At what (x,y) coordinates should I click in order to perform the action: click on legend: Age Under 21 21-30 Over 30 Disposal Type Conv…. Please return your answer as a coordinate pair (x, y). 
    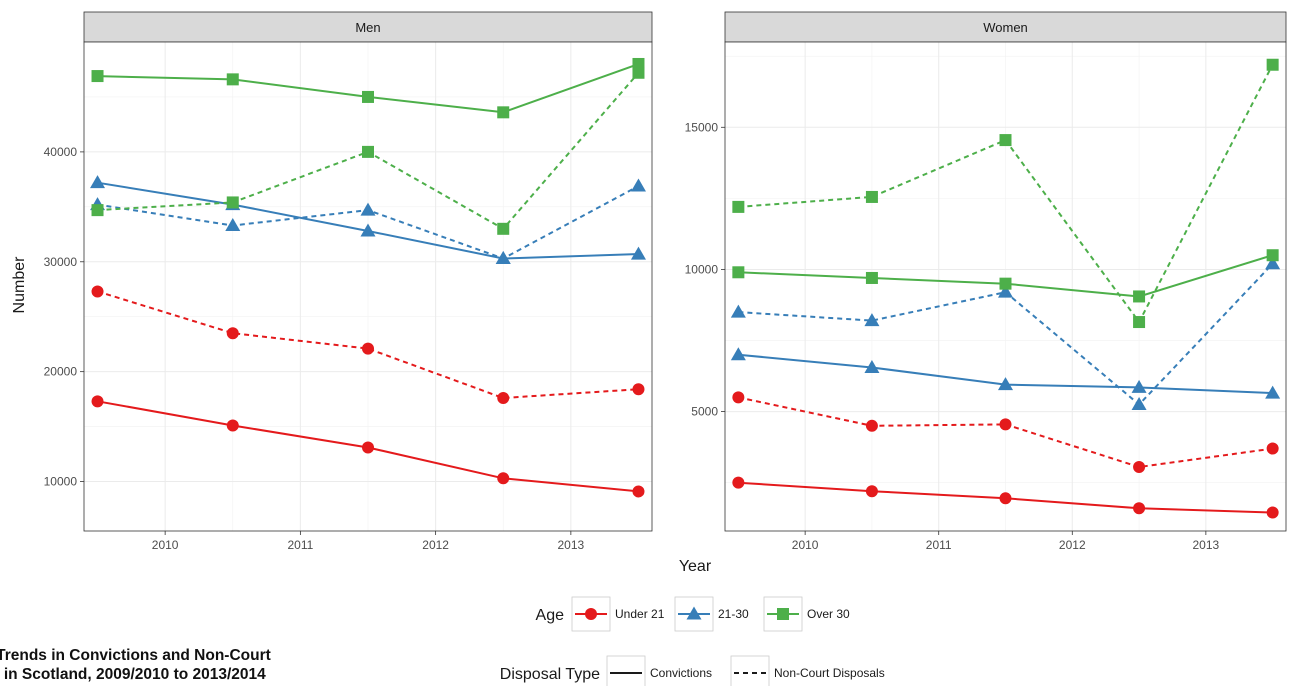
    Looking at the image, I should click on (692, 641).